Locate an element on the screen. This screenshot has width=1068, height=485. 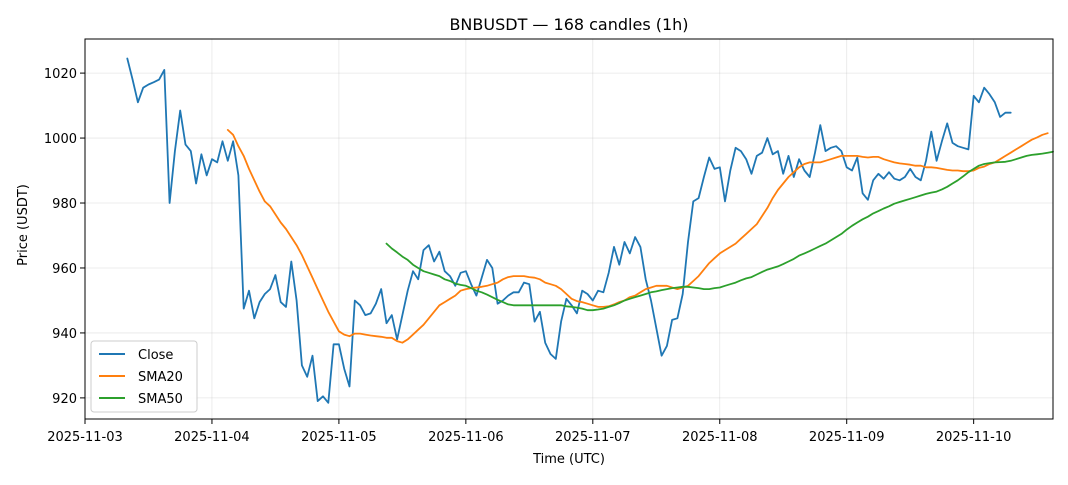
legend-box is located at coordinates (144, 376).